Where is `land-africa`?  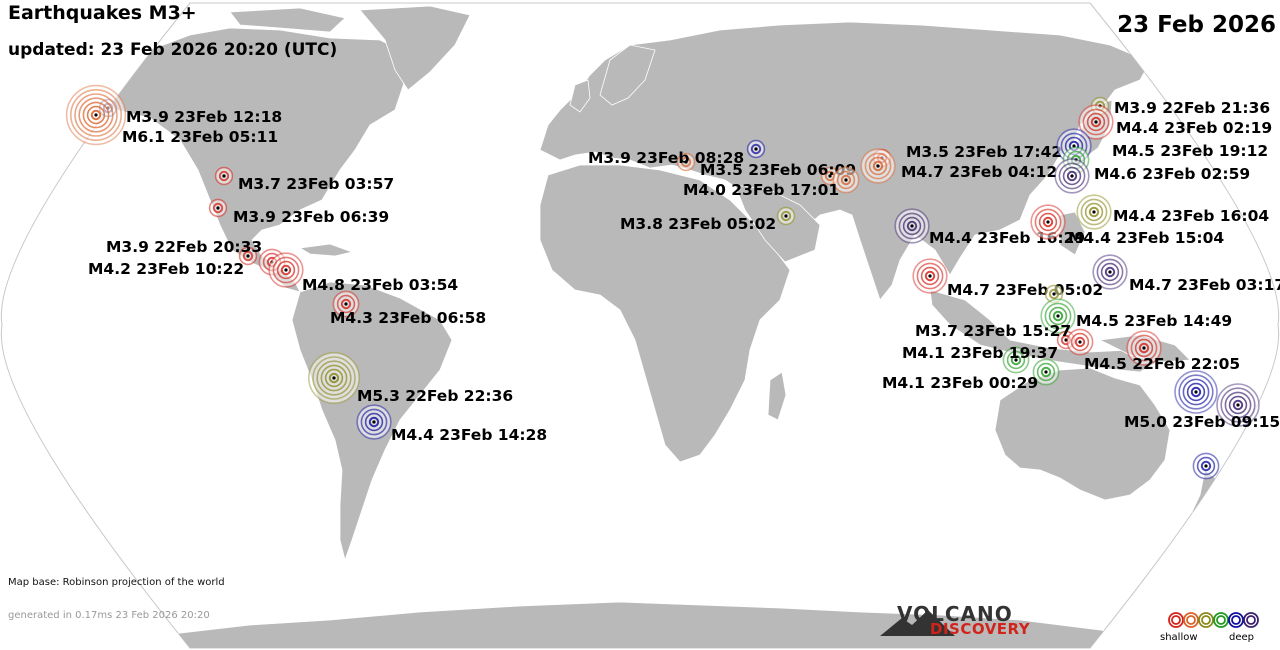
land-africa is located at coordinates (665, 313).